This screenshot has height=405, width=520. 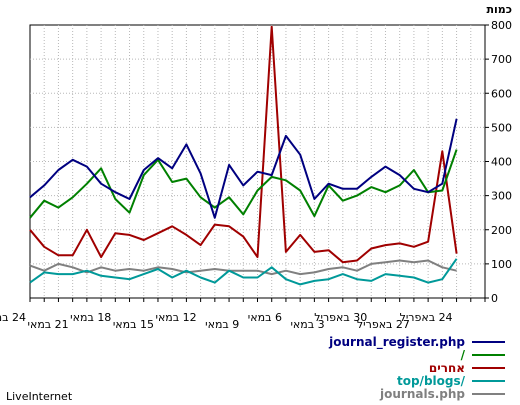 What do you see at coordinates (501, 264) in the screenshot?
I see `y-tick-label: 100` at bounding box center [501, 264].